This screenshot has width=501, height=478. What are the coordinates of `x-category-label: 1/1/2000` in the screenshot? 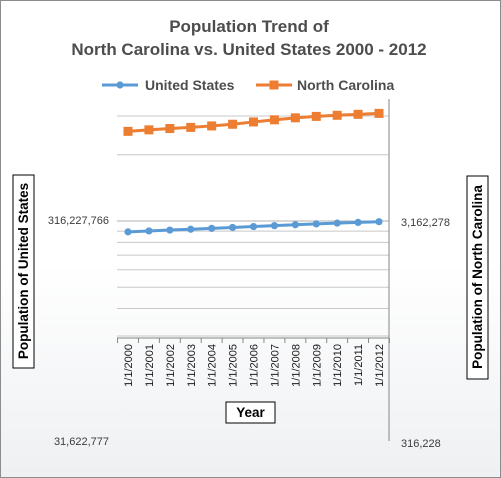 It's located at (129, 365).